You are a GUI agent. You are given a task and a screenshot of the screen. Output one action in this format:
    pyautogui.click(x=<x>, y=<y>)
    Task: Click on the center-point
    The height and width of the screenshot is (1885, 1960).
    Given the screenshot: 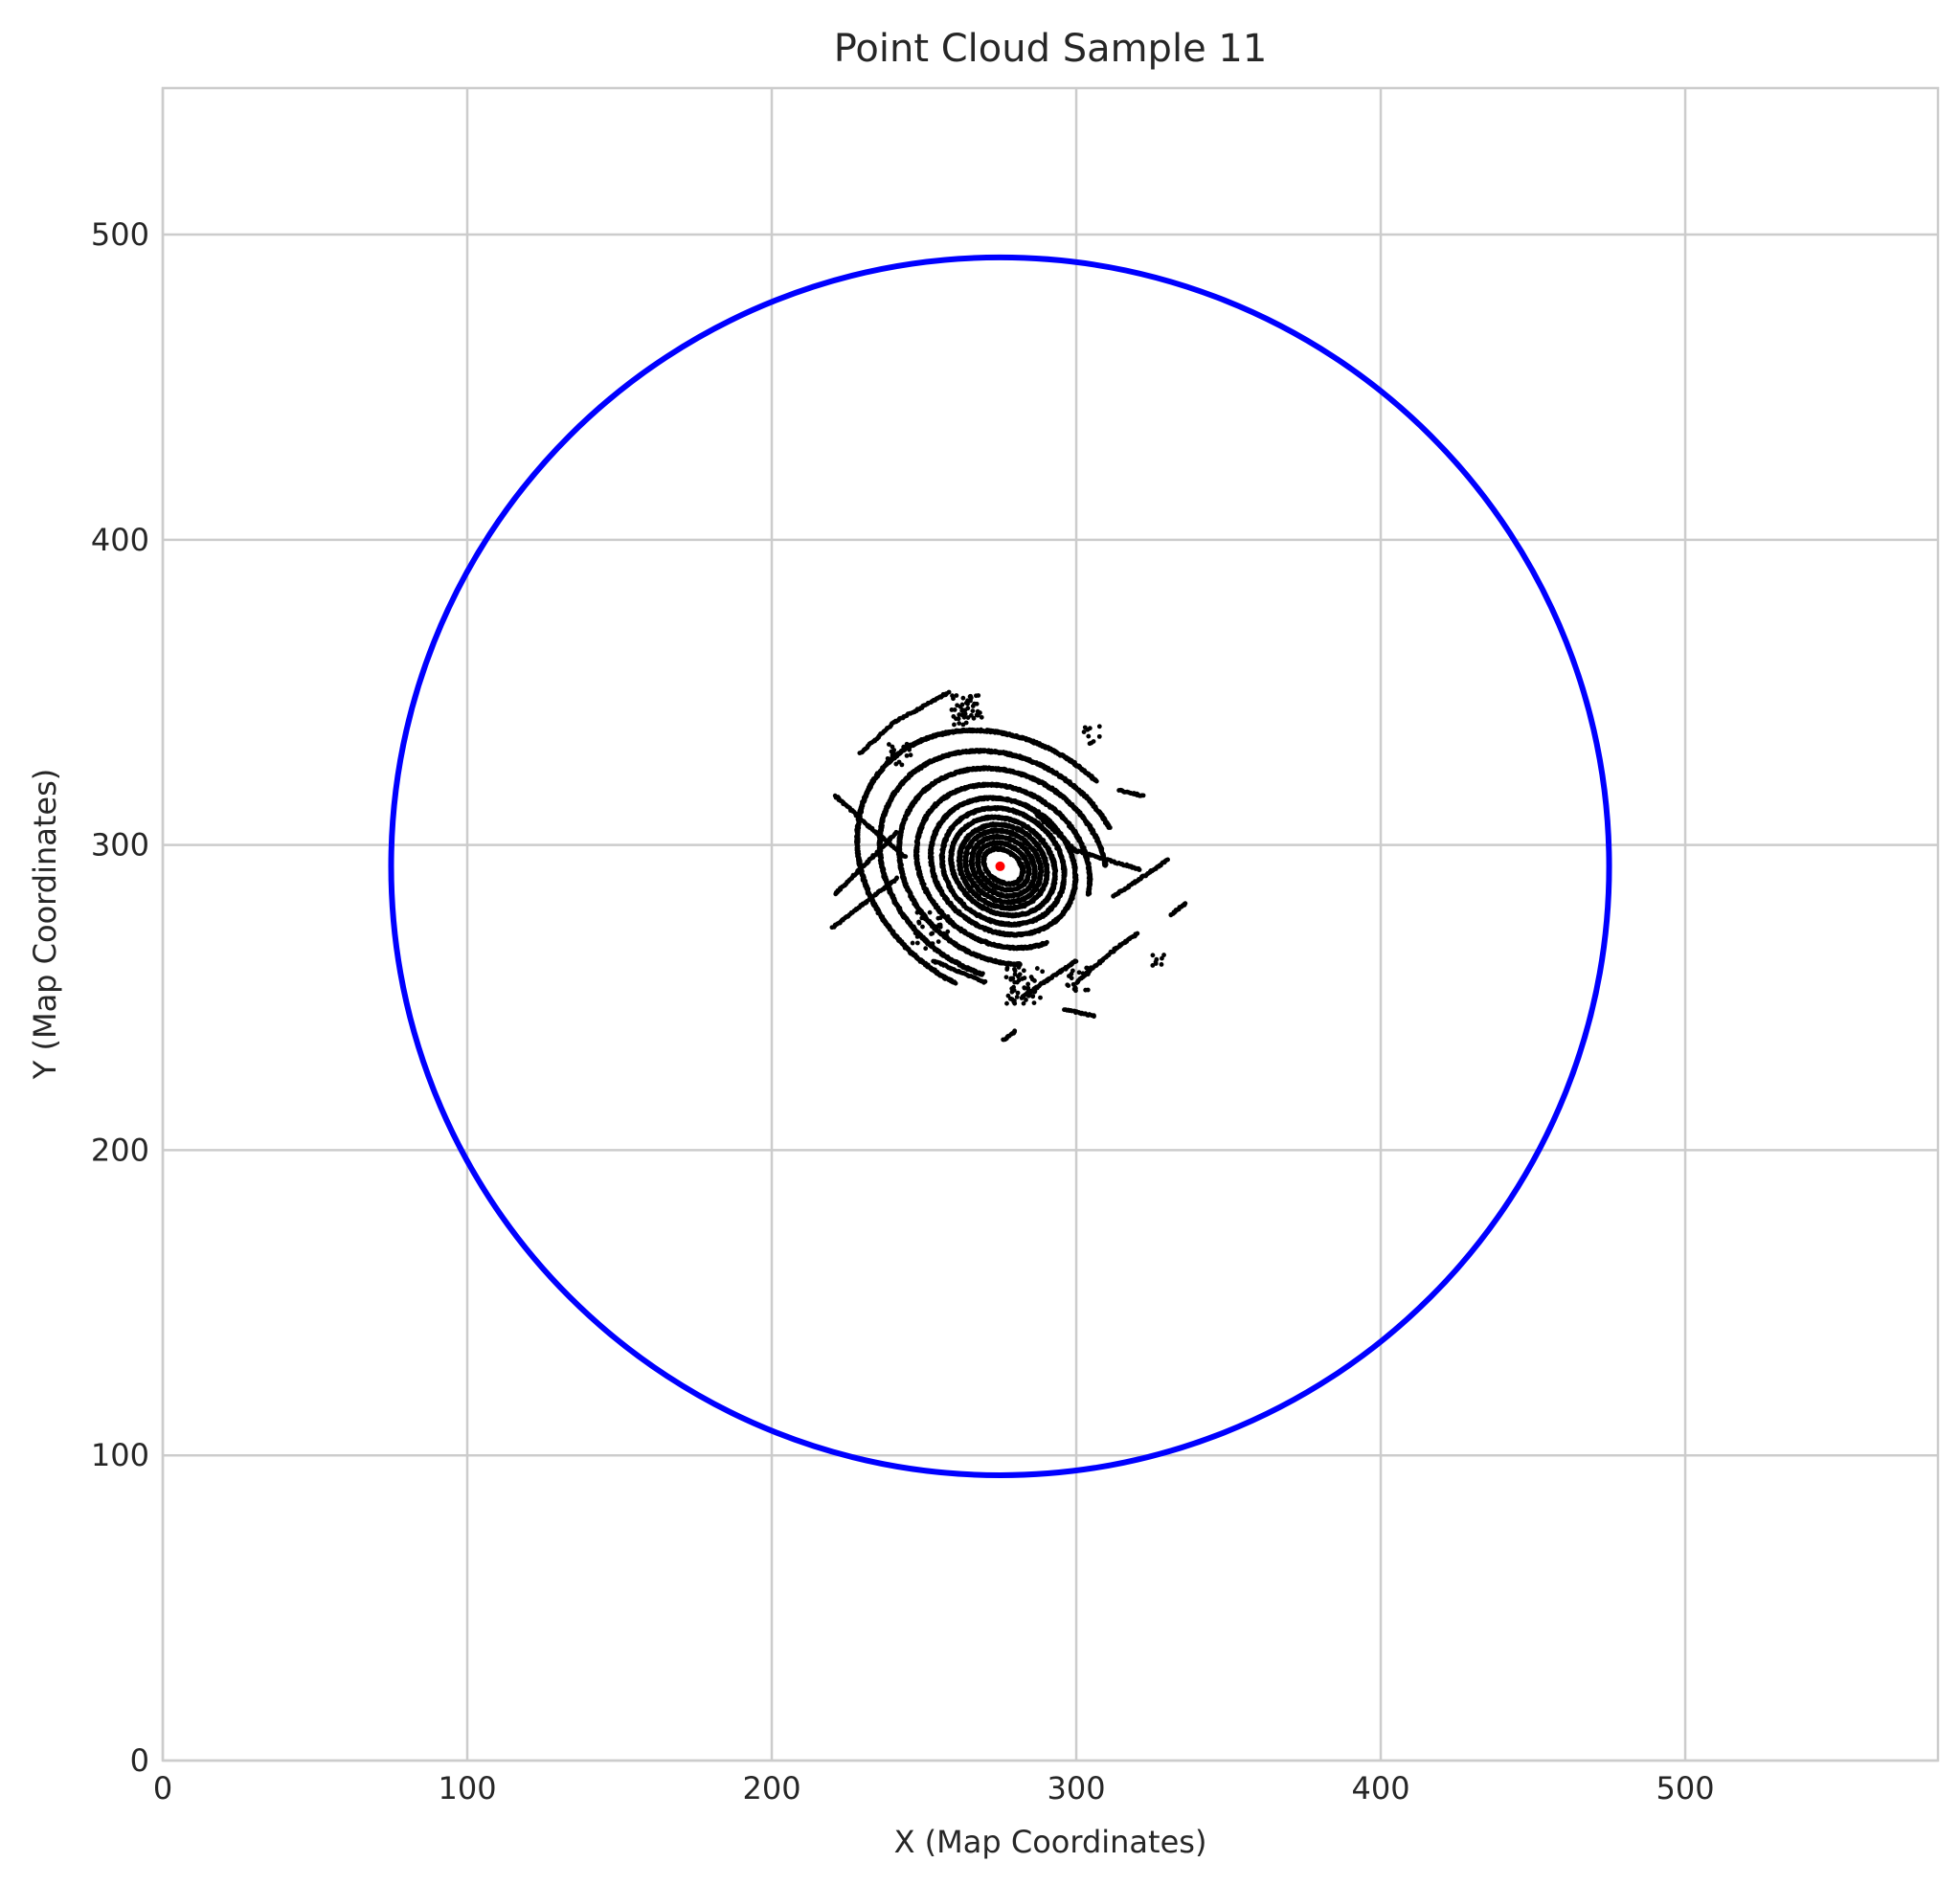 What is the action you would take?
    pyautogui.click(x=1000, y=866)
    